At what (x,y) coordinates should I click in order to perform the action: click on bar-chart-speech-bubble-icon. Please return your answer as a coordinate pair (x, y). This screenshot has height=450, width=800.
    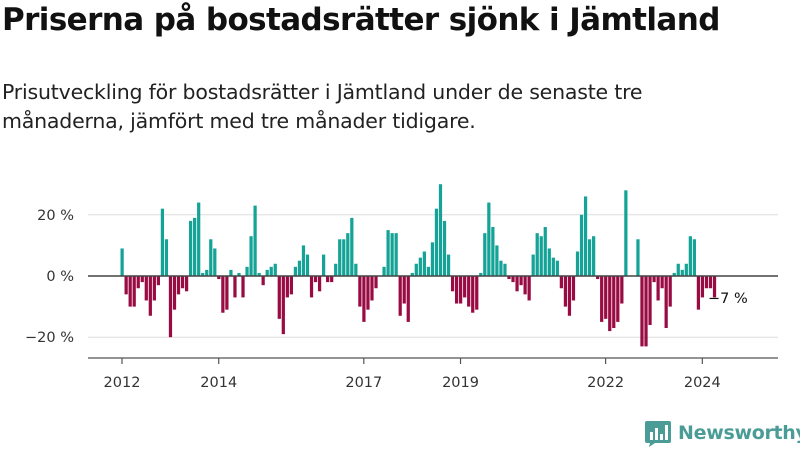
    Looking at the image, I should click on (658, 434).